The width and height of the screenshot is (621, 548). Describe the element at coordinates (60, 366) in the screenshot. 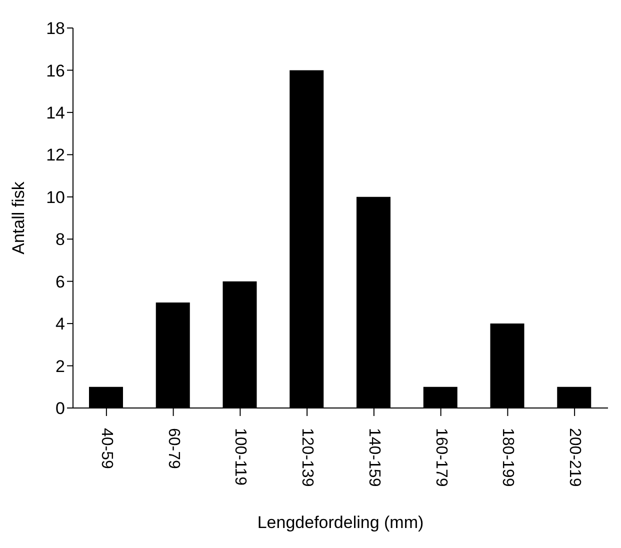

I see `y-tick-label: 2` at that location.